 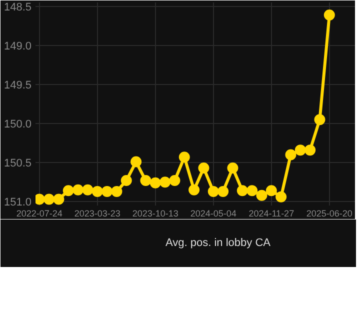 I want to click on x-tick-label: 2023-10-13, so click(x=155, y=213).